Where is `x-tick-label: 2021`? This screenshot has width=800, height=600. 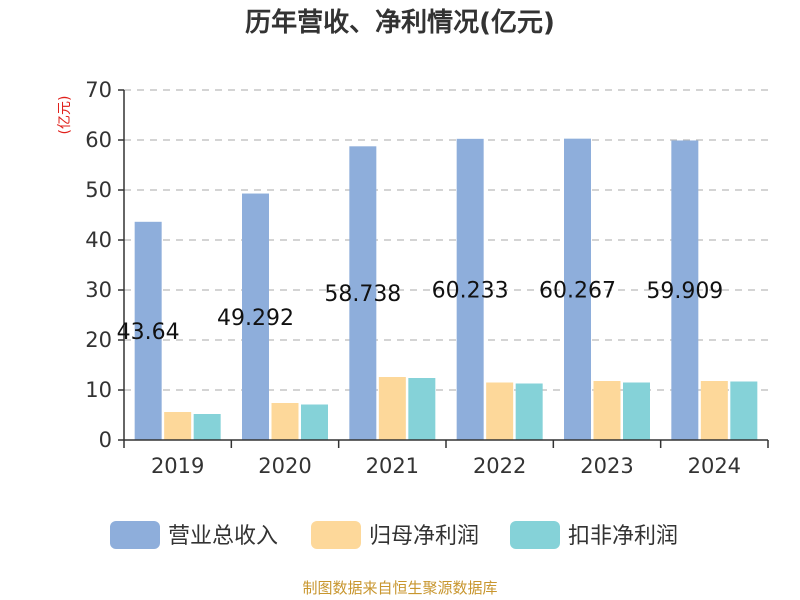
x-tick-label: 2021 is located at coordinates (392, 466).